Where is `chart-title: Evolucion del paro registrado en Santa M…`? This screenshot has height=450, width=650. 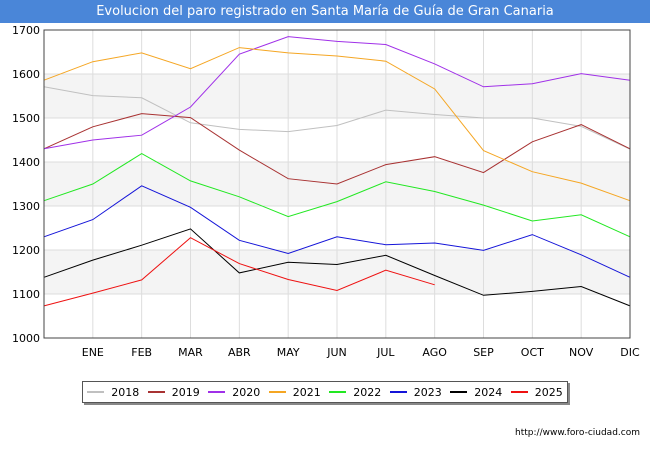
chart-title: Evolucion del paro registrado en Santa M… is located at coordinates (325, 11).